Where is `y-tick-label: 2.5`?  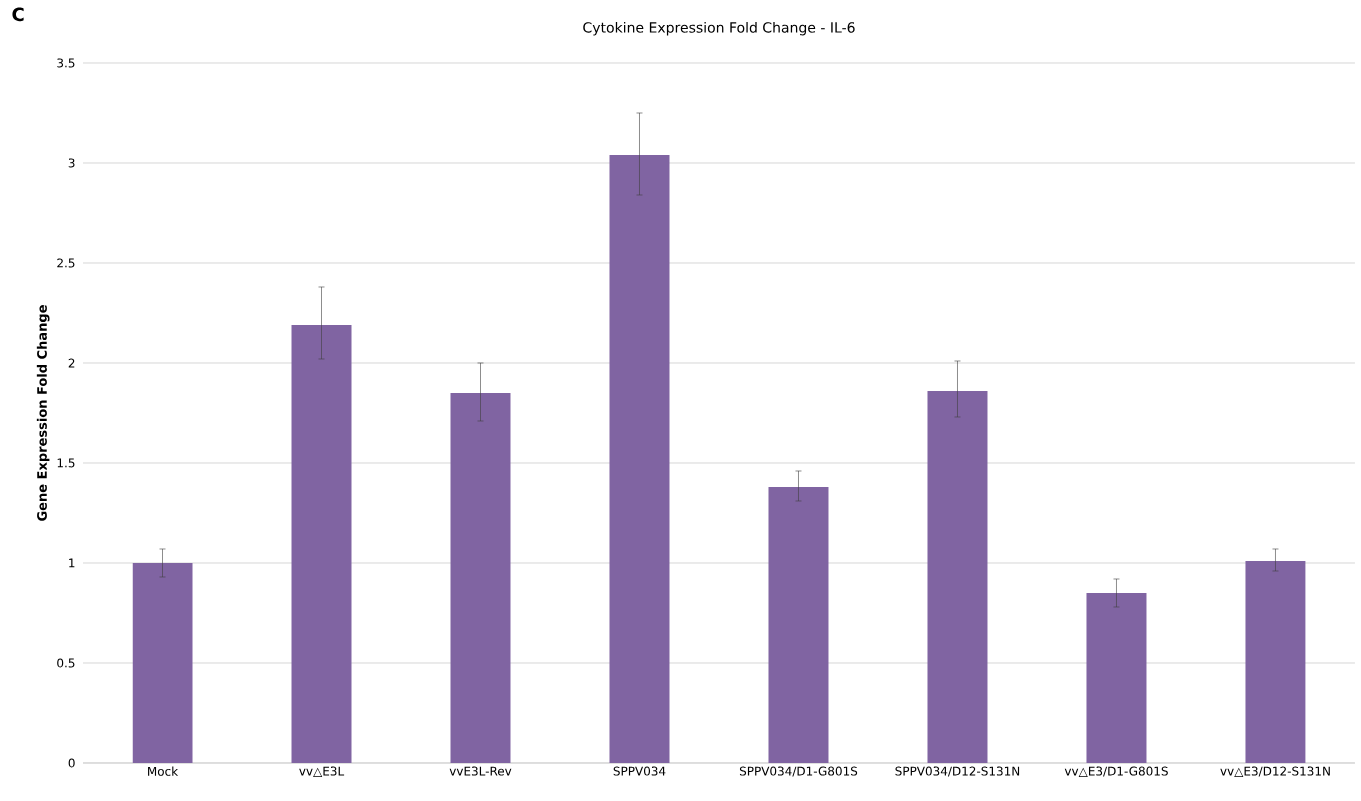
y-tick-label: 2.5 is located at coordinates (66, 263).